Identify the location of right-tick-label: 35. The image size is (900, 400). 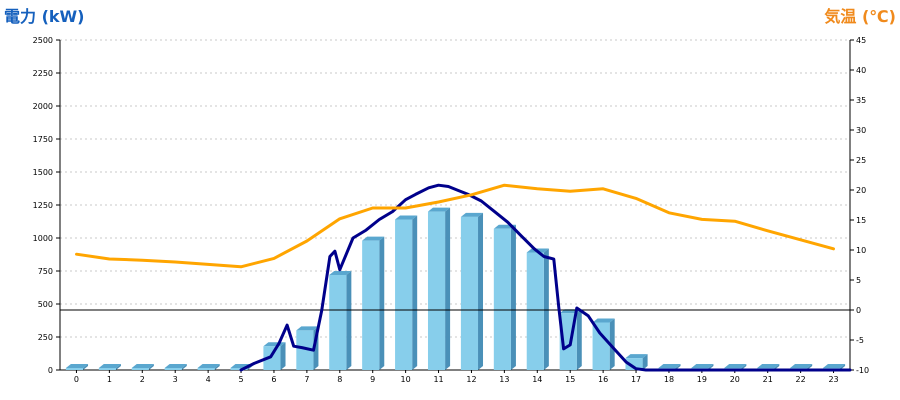
(861, 100).